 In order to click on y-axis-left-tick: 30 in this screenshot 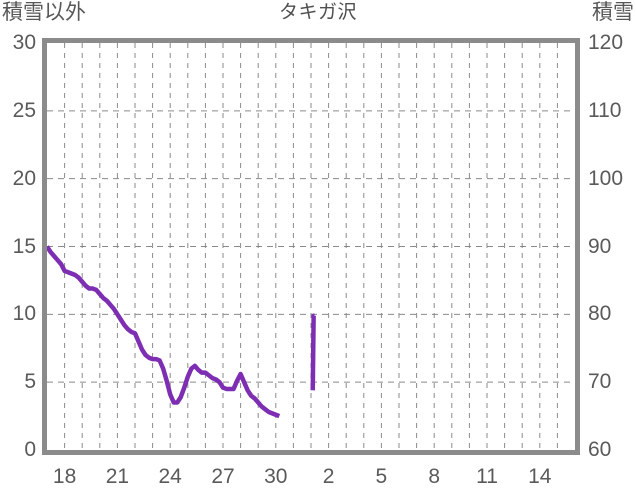, I will do `click(24, 42)`.